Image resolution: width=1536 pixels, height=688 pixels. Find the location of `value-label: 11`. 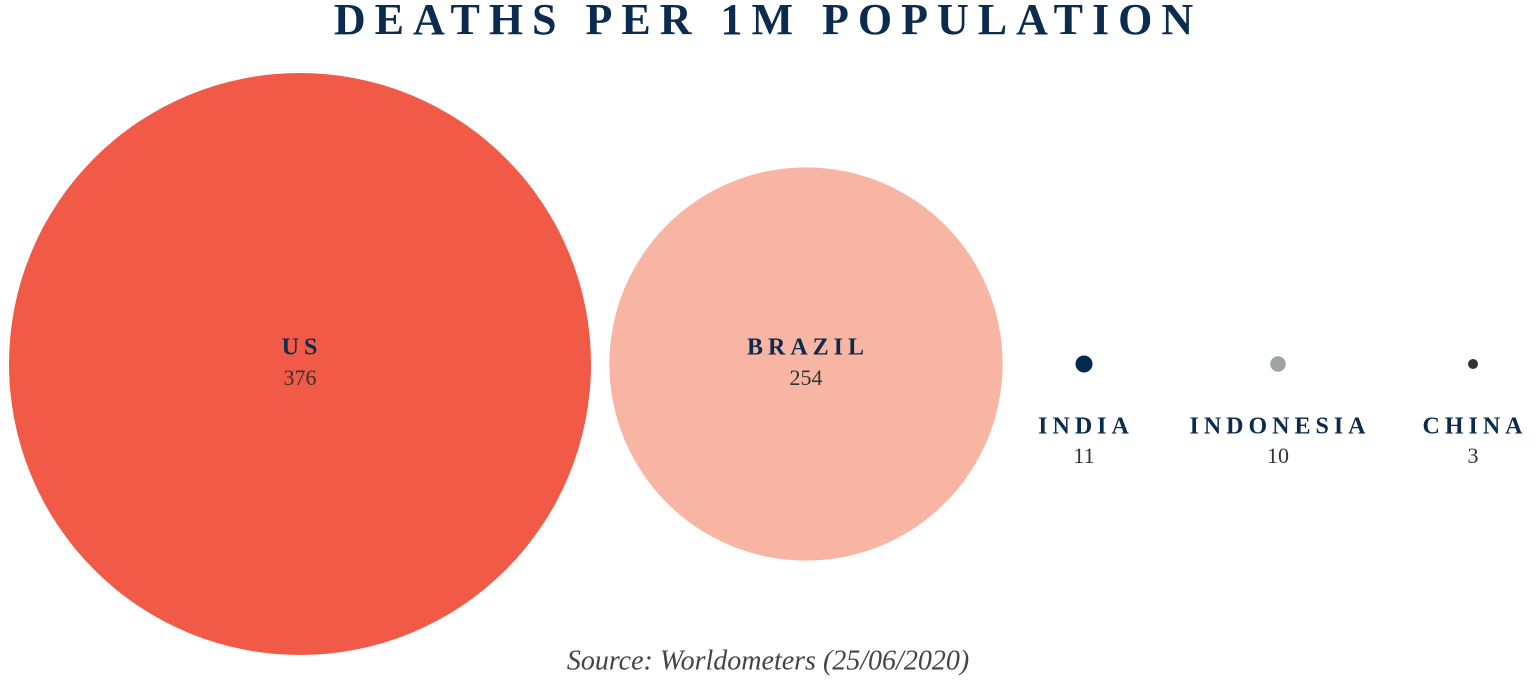

value-label: 11 is located at coordinates (1083, 455).